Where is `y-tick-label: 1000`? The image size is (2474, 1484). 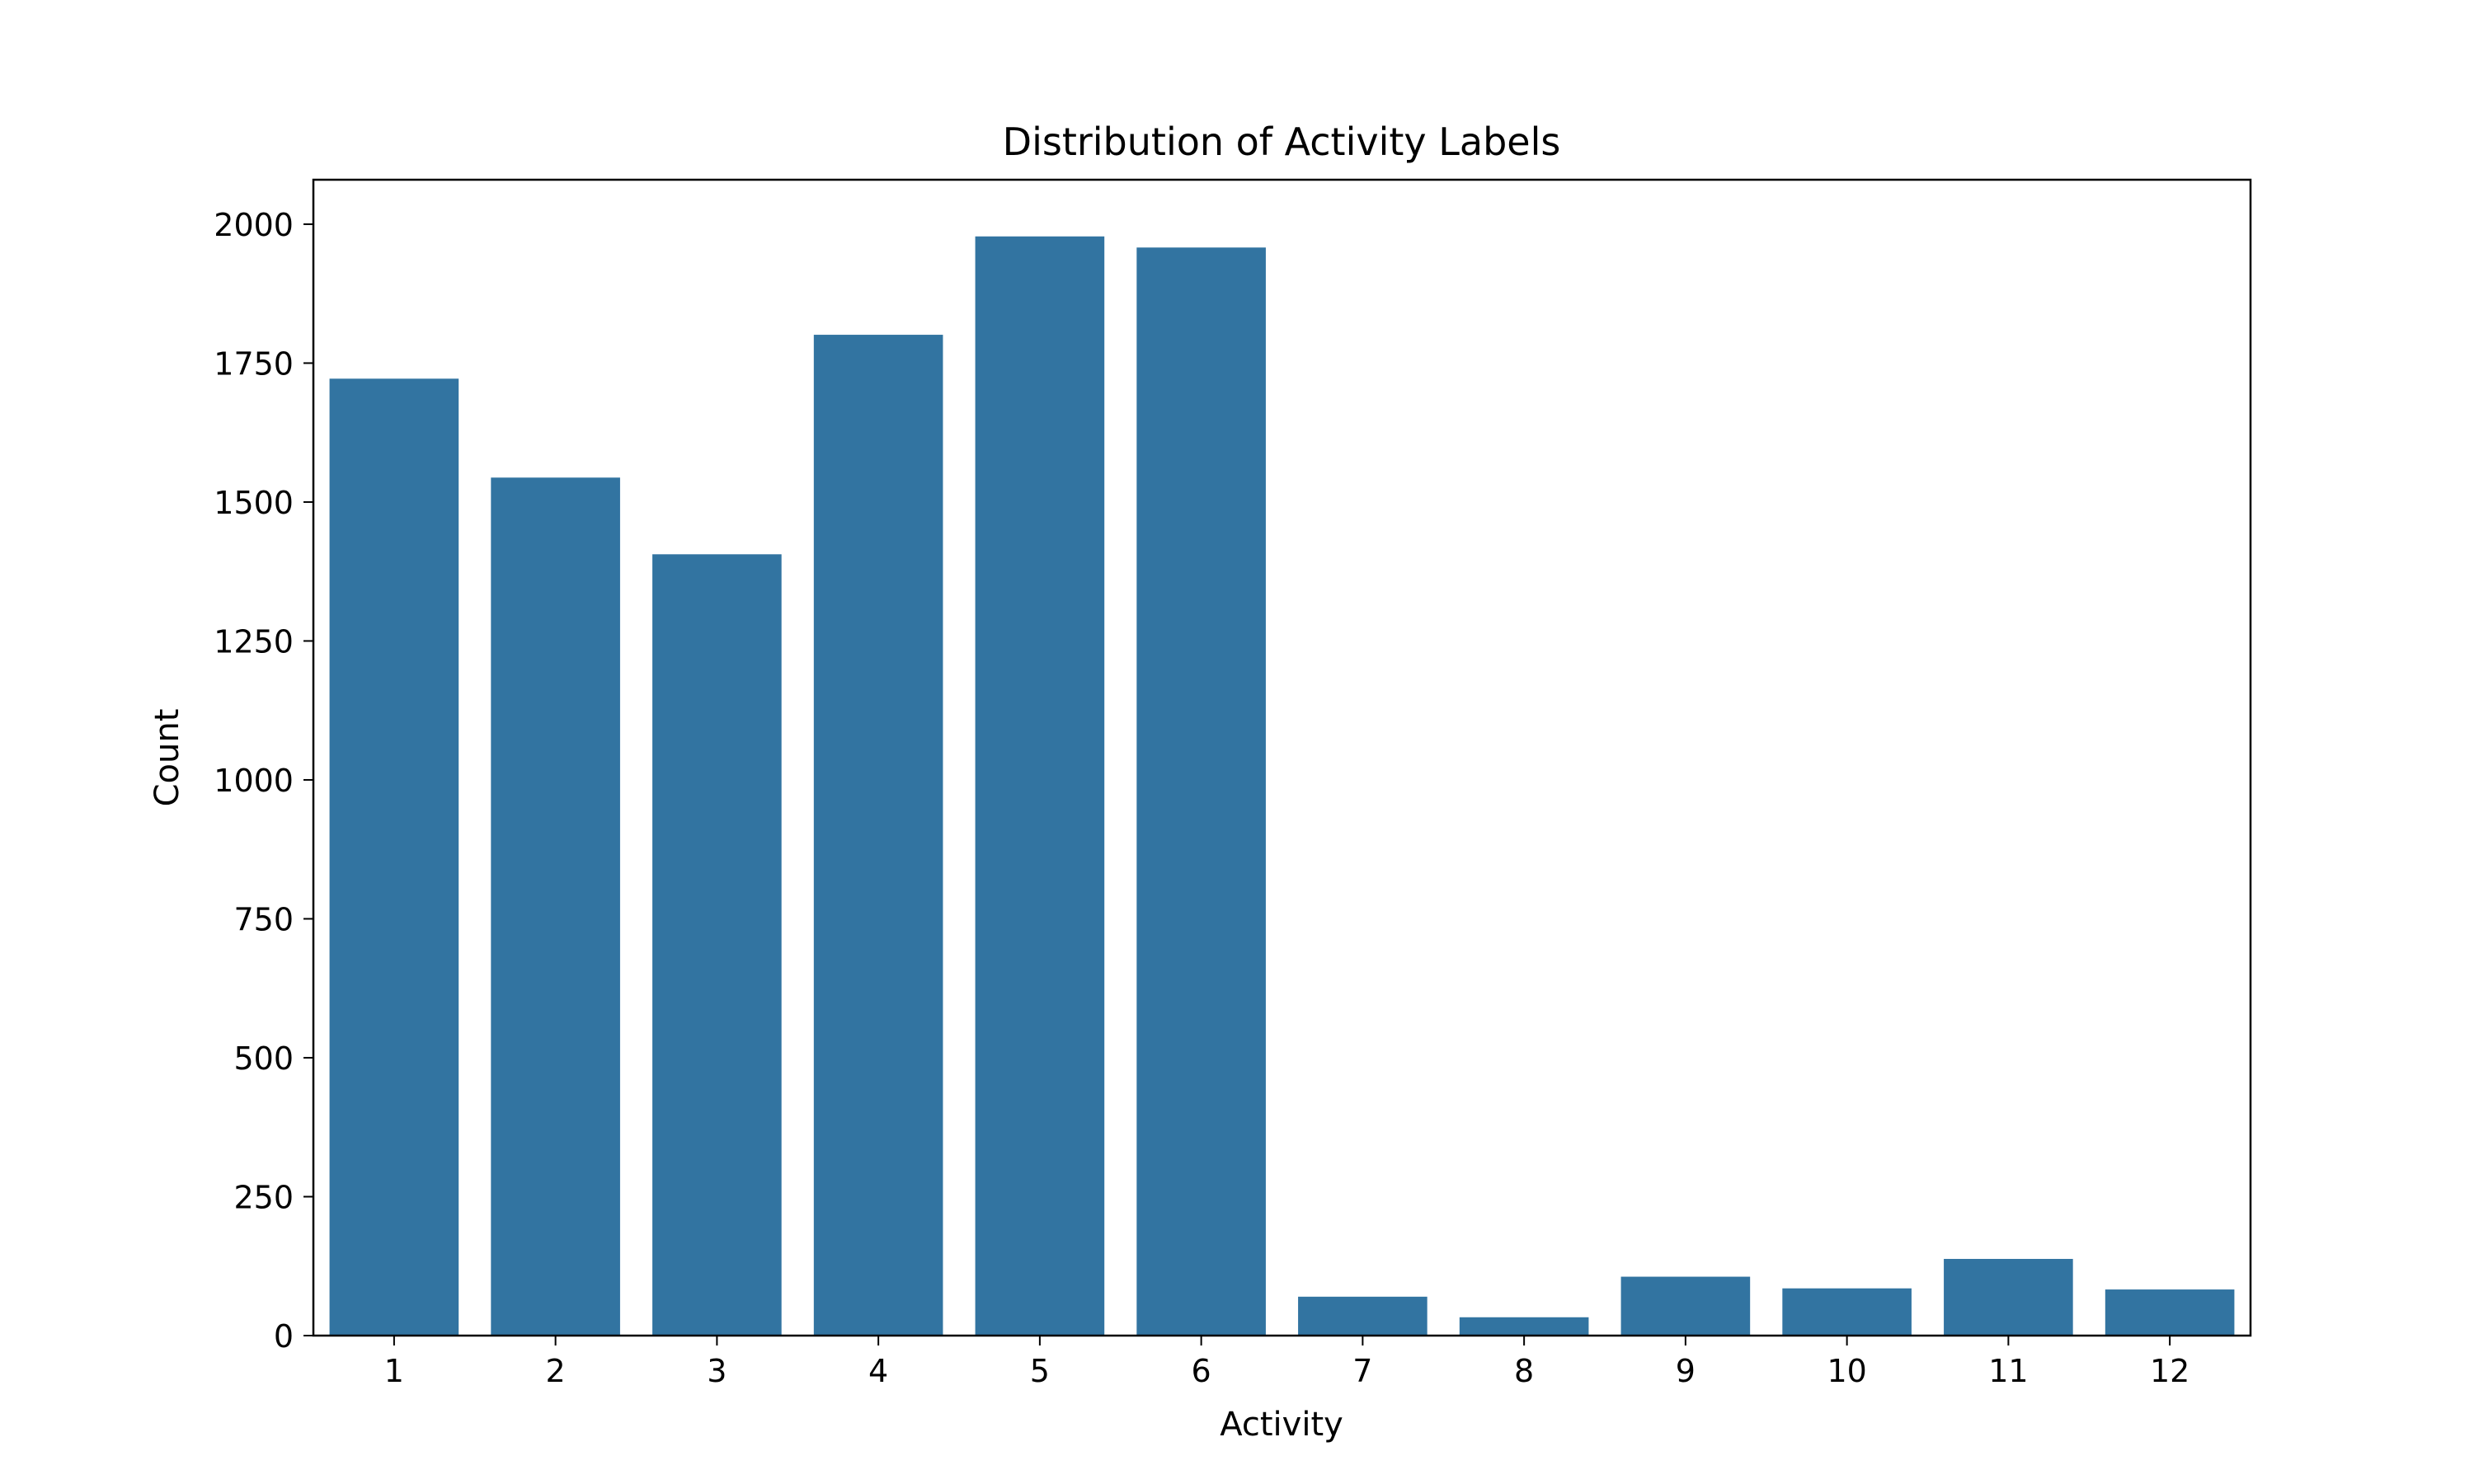
y-tick-label: 1000 is located at coordinates (254, 781).